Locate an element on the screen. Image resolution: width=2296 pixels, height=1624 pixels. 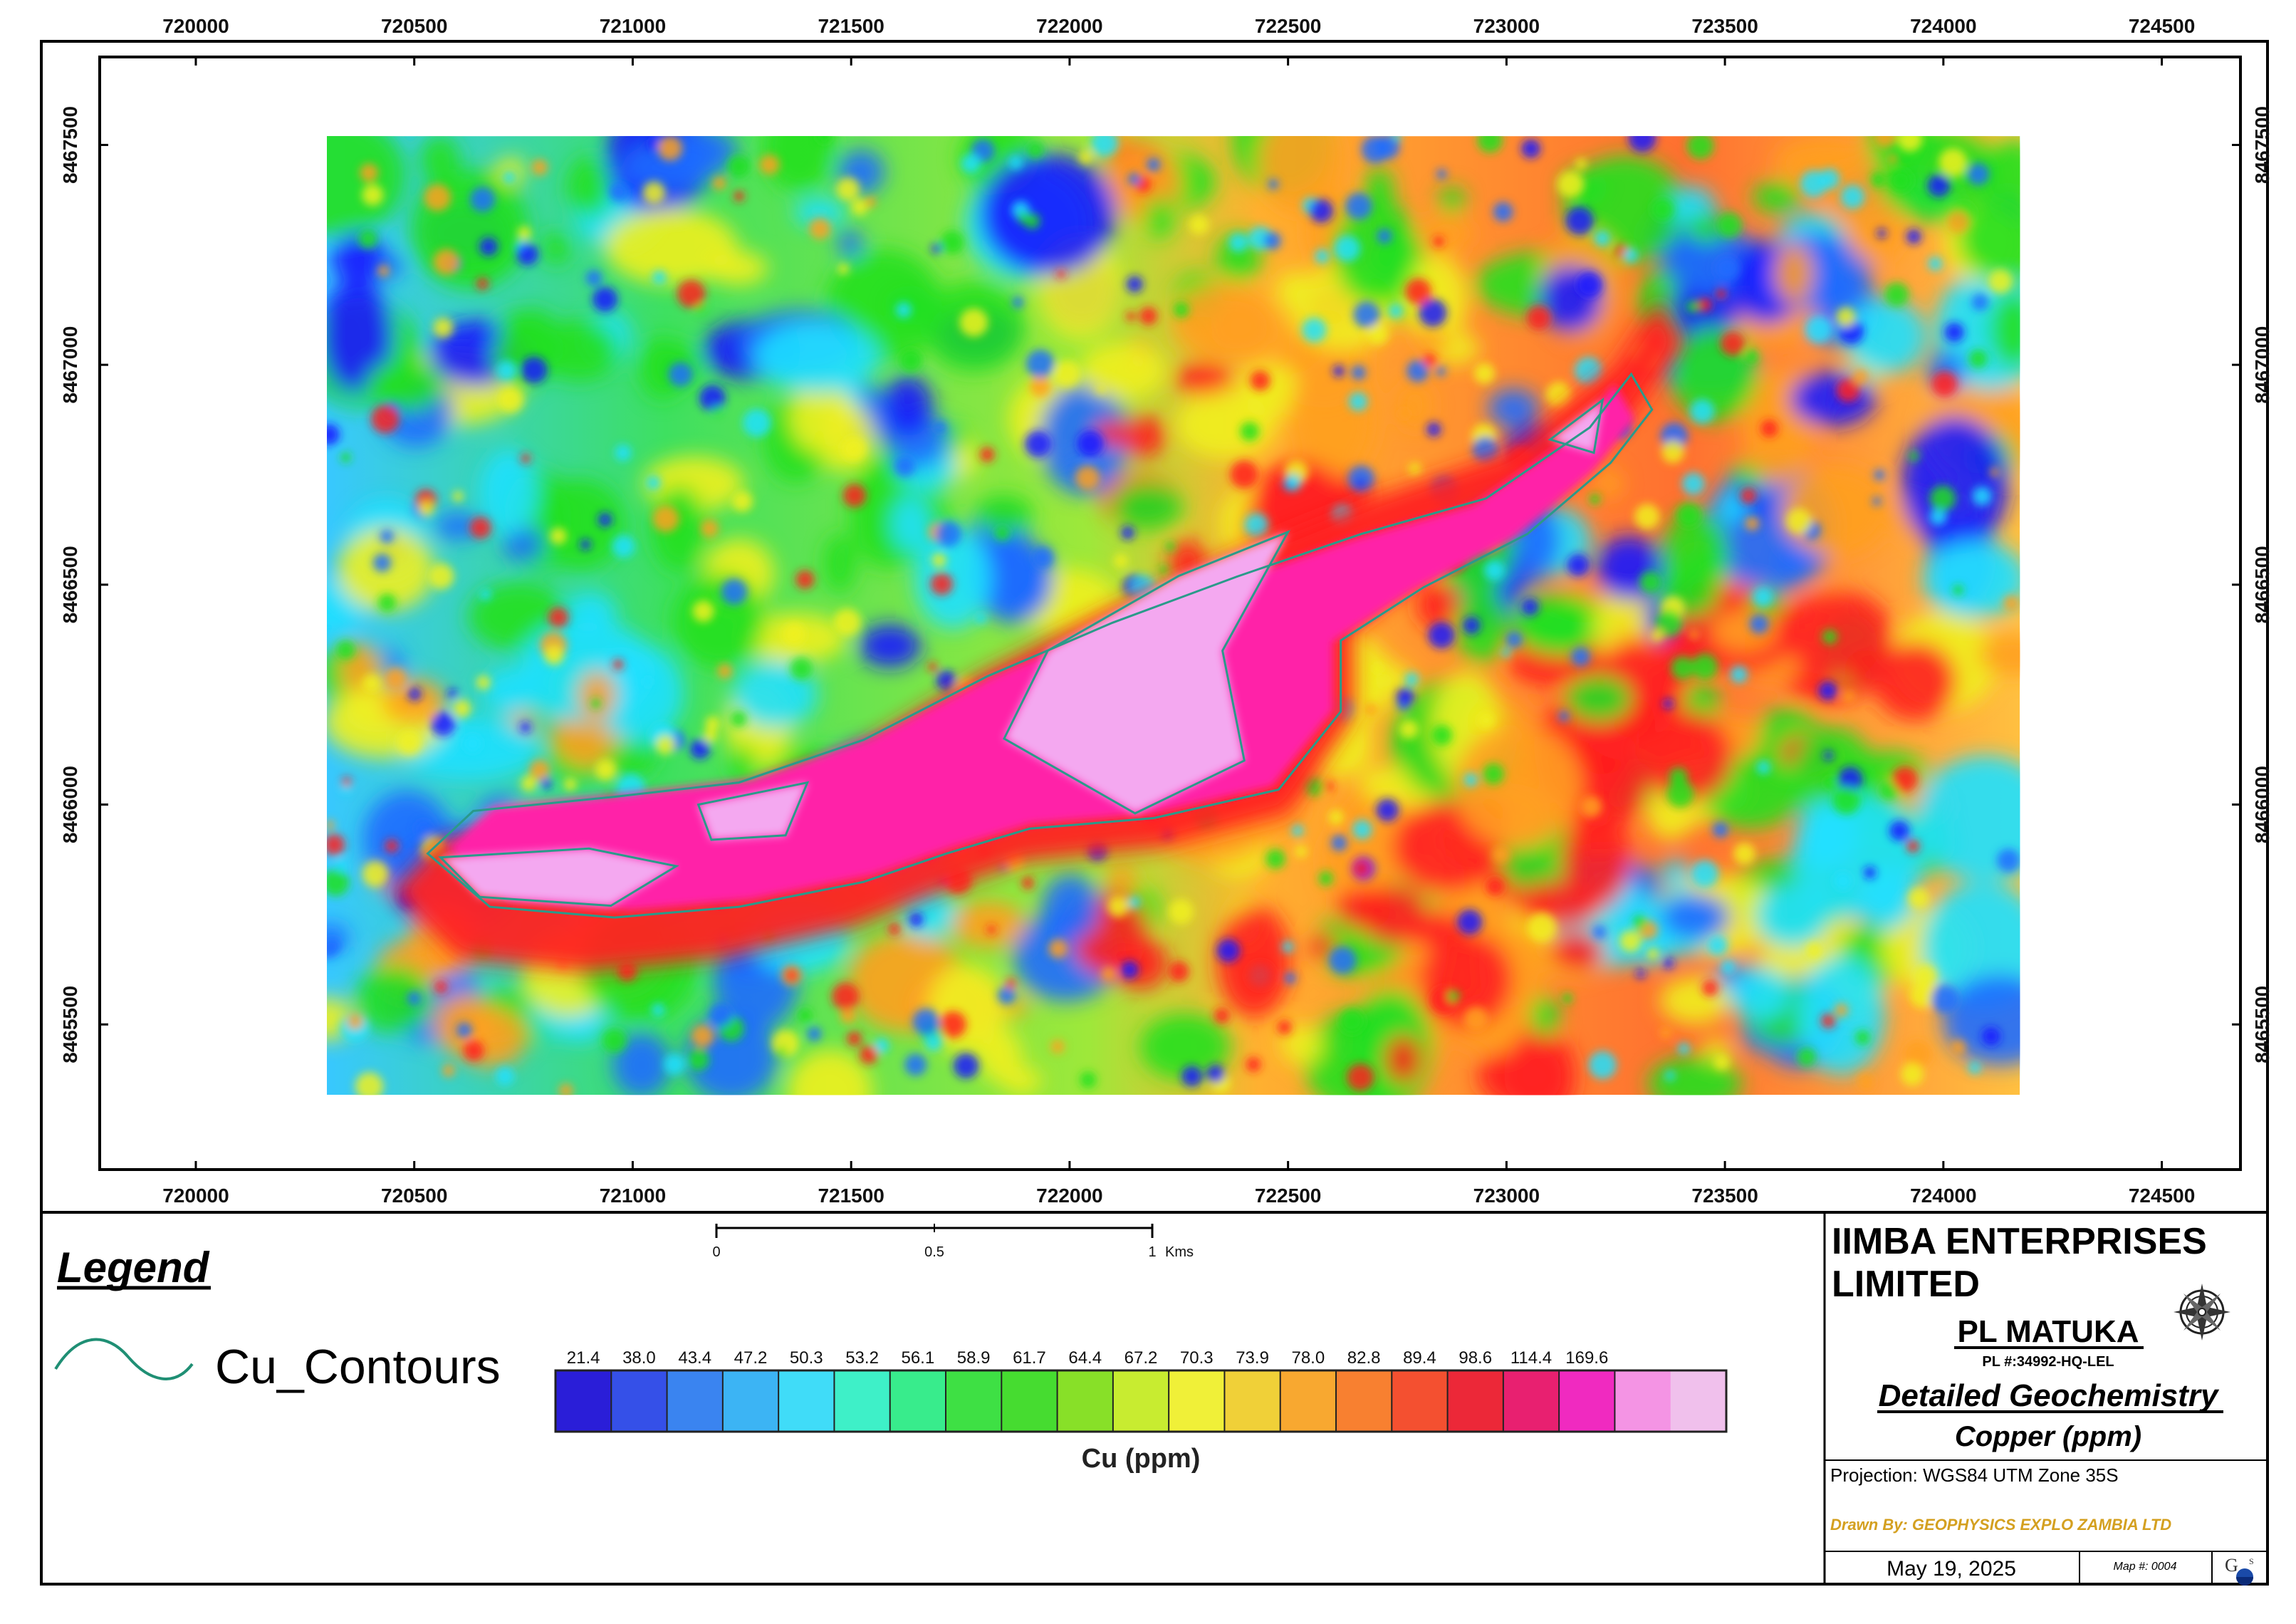
x-top-tick-label: 720000 is located at coordinates (195, 26).